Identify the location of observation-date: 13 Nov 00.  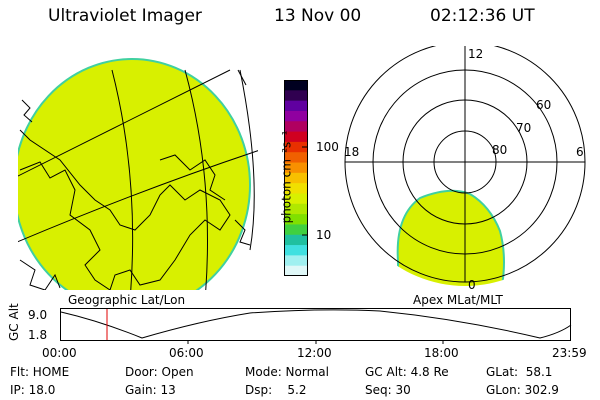
(318, 16).